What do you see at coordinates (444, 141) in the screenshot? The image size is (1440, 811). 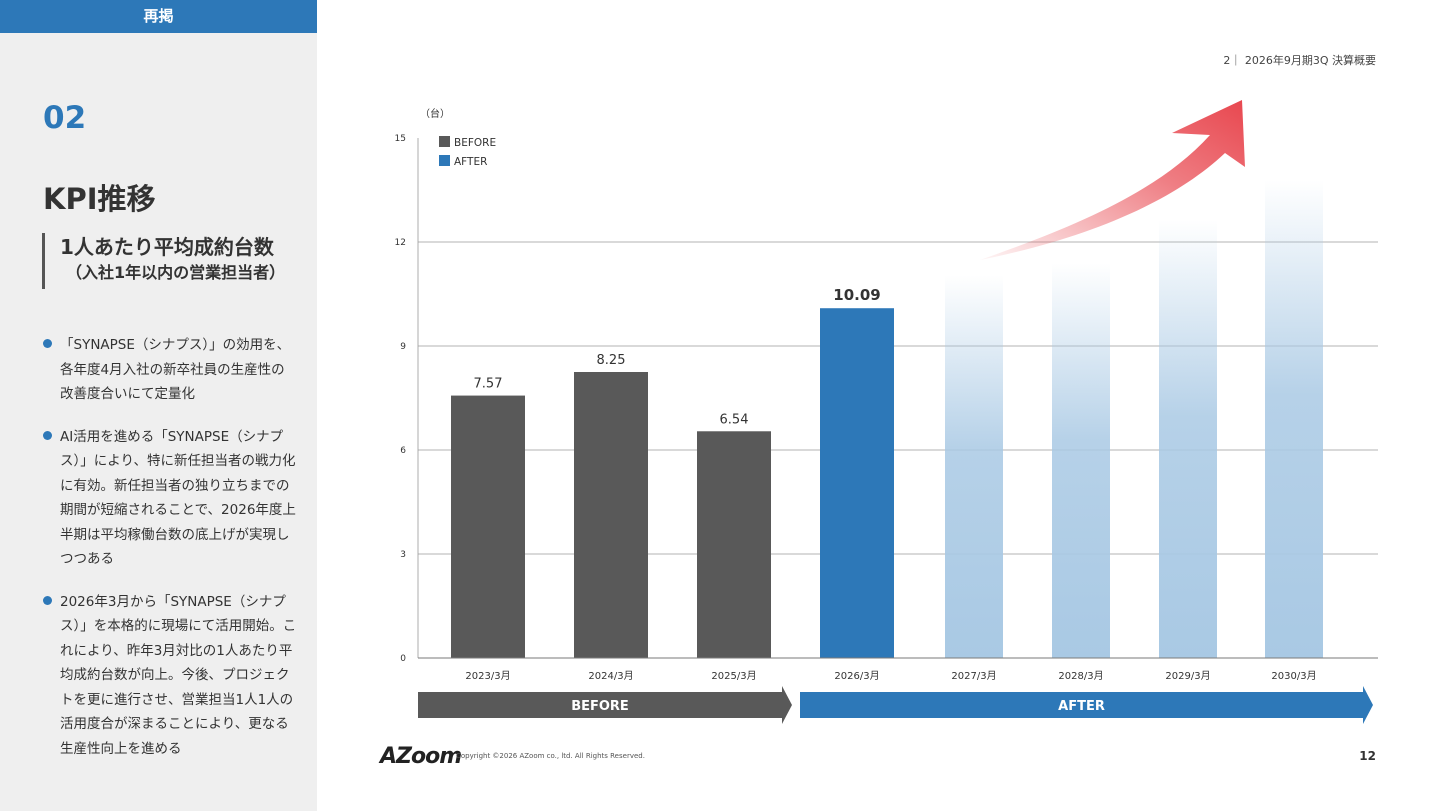 I see `legend-swatch-before` at bounding box center [444, 141].